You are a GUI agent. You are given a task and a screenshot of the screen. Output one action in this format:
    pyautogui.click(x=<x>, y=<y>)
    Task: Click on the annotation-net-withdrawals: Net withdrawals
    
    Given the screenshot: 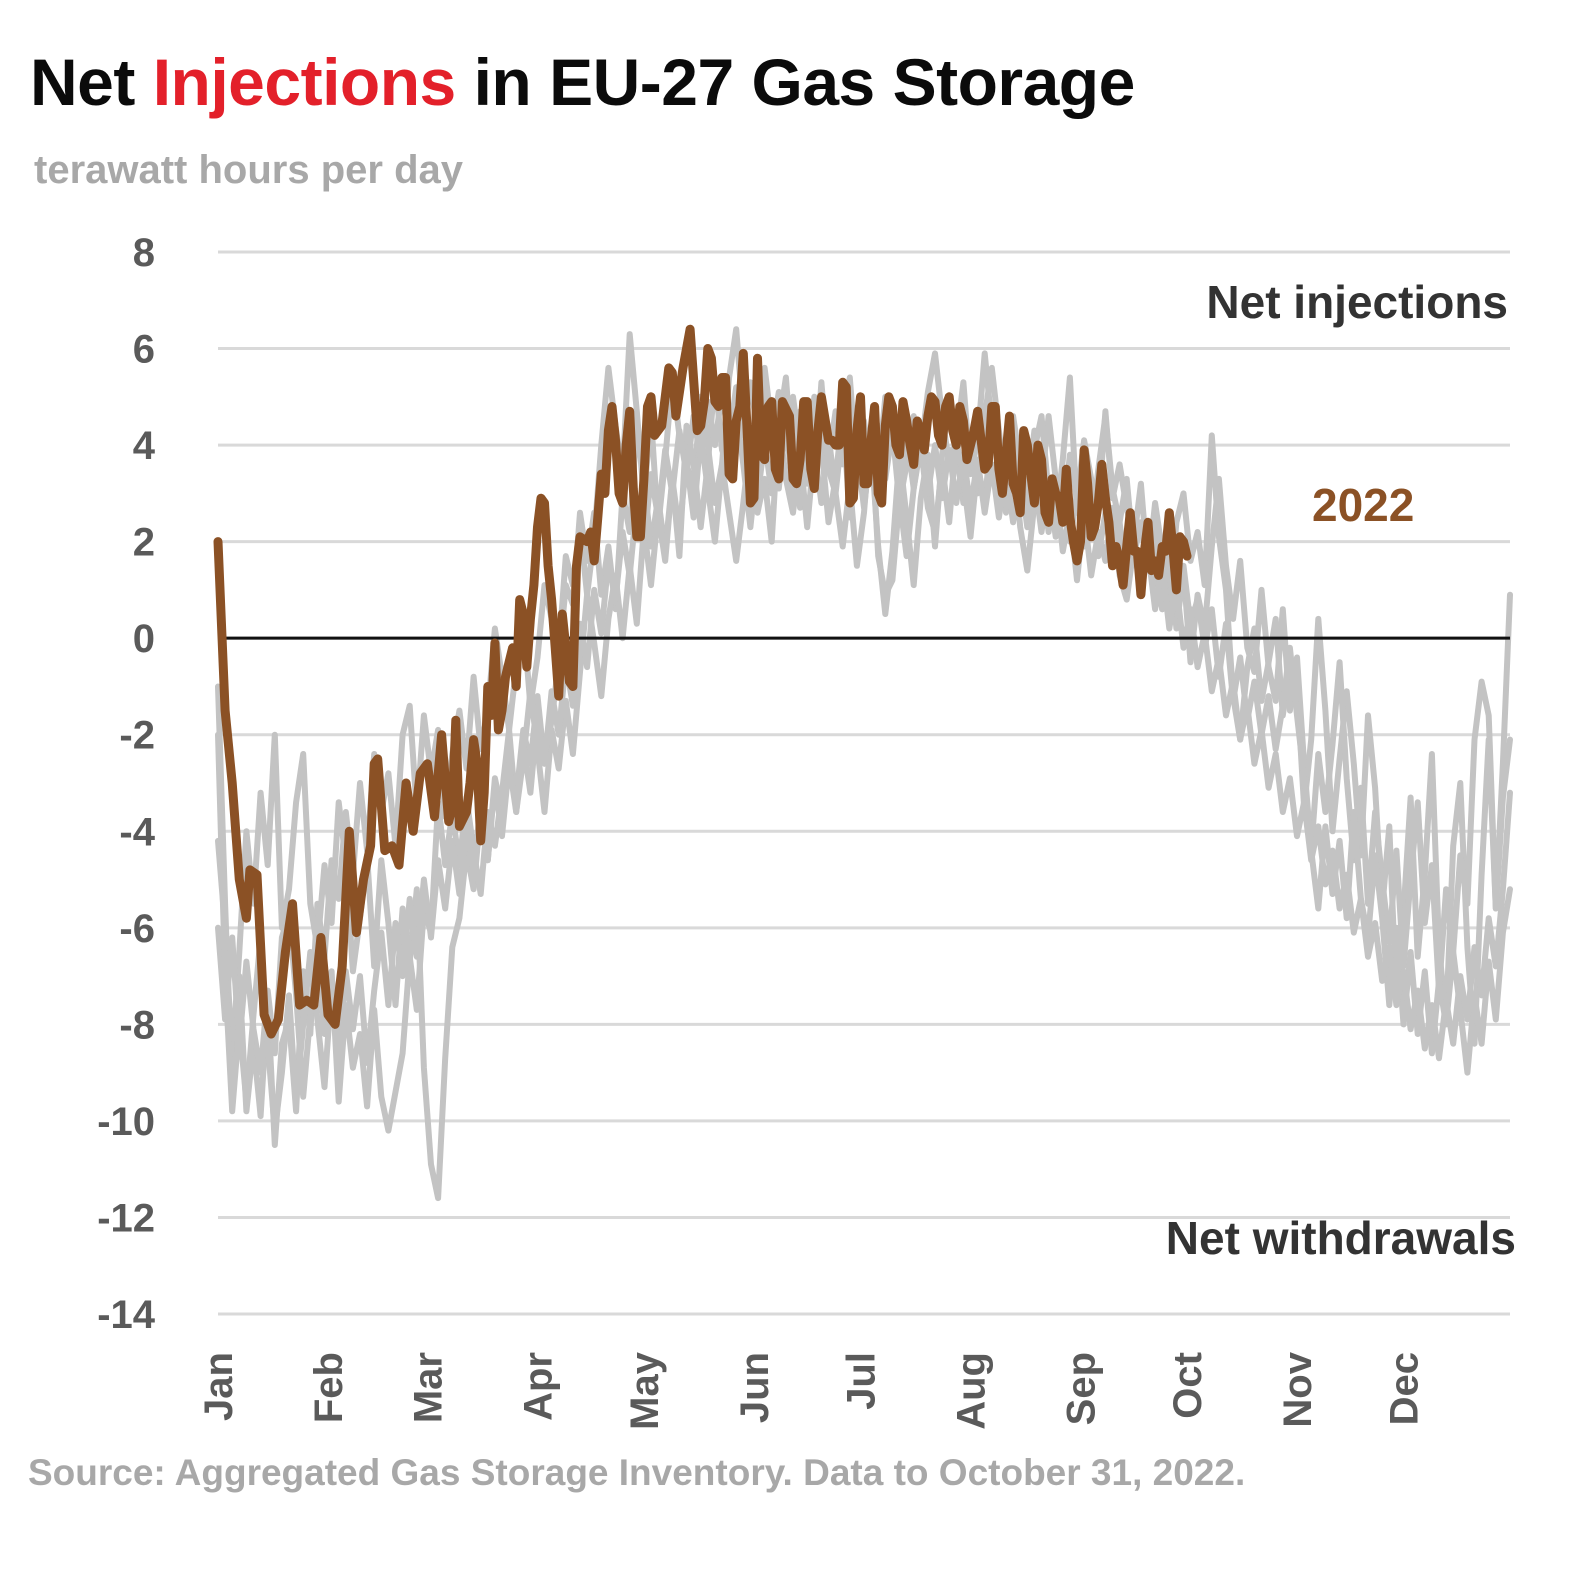 What is the action you would take?
    pyautogui.click(x=1341, y=1238)
    